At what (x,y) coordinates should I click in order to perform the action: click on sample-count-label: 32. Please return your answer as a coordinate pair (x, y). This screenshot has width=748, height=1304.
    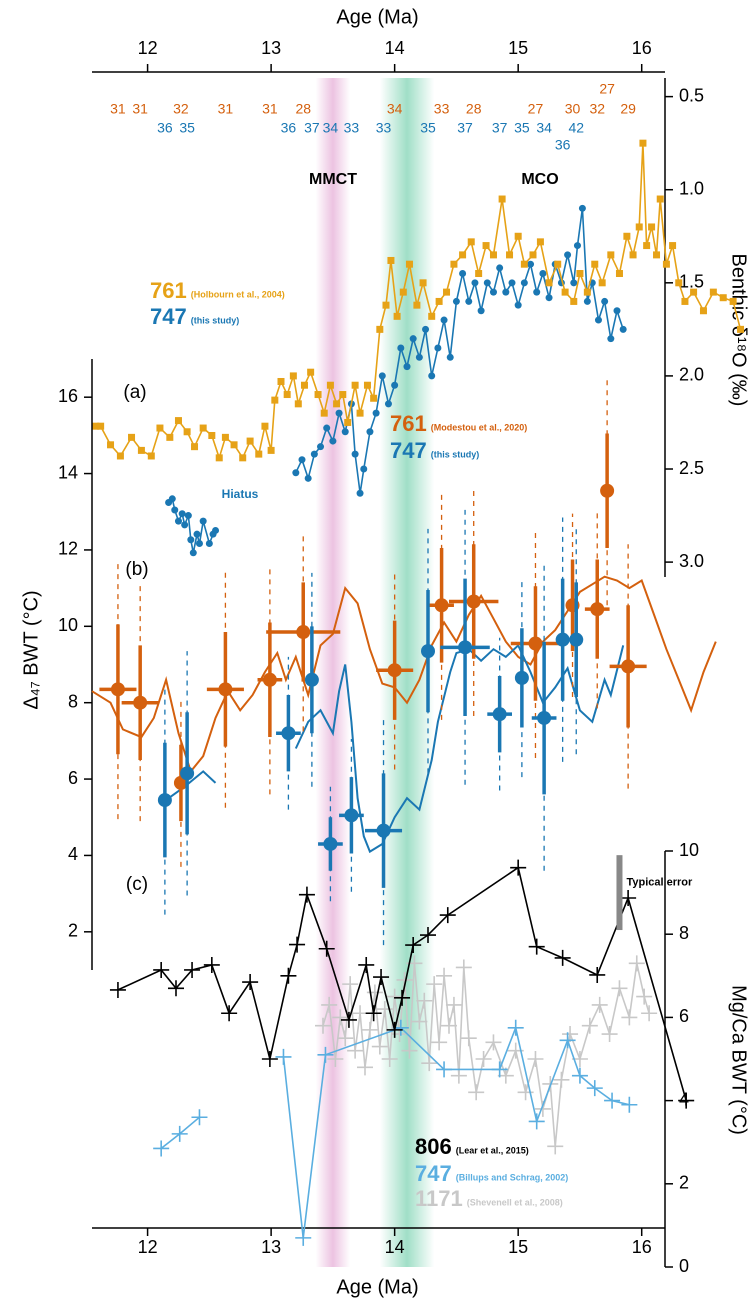
    Looking at the image, I should click on (181, 109).